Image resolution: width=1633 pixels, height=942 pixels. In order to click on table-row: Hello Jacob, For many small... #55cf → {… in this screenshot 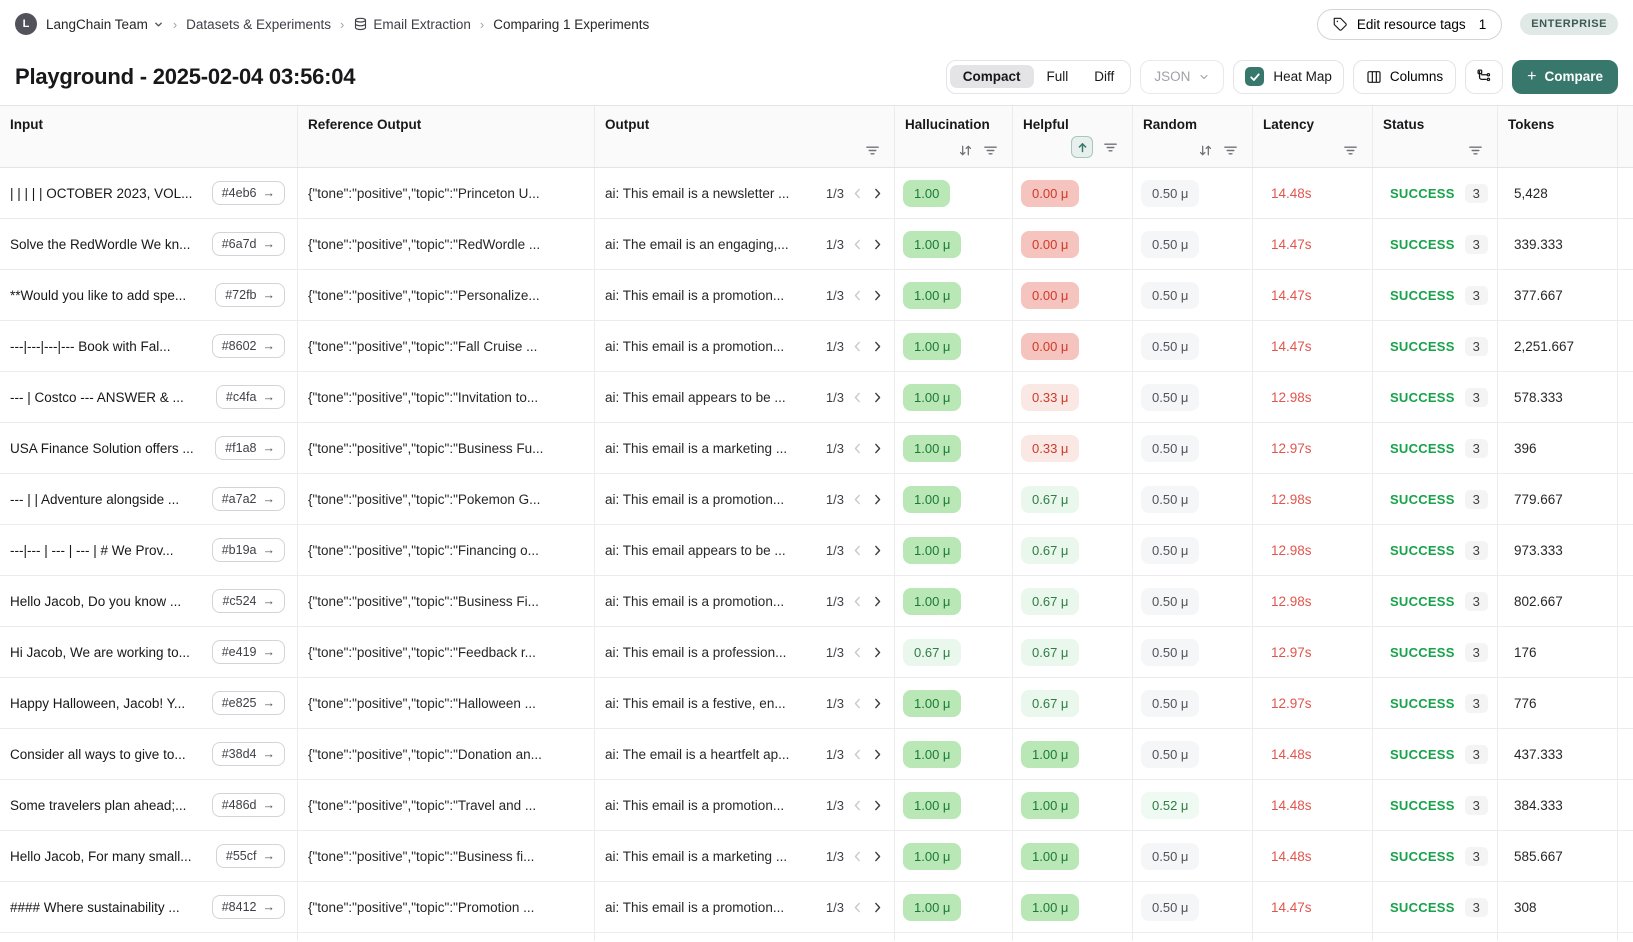, I will do `click(816, 856)`.